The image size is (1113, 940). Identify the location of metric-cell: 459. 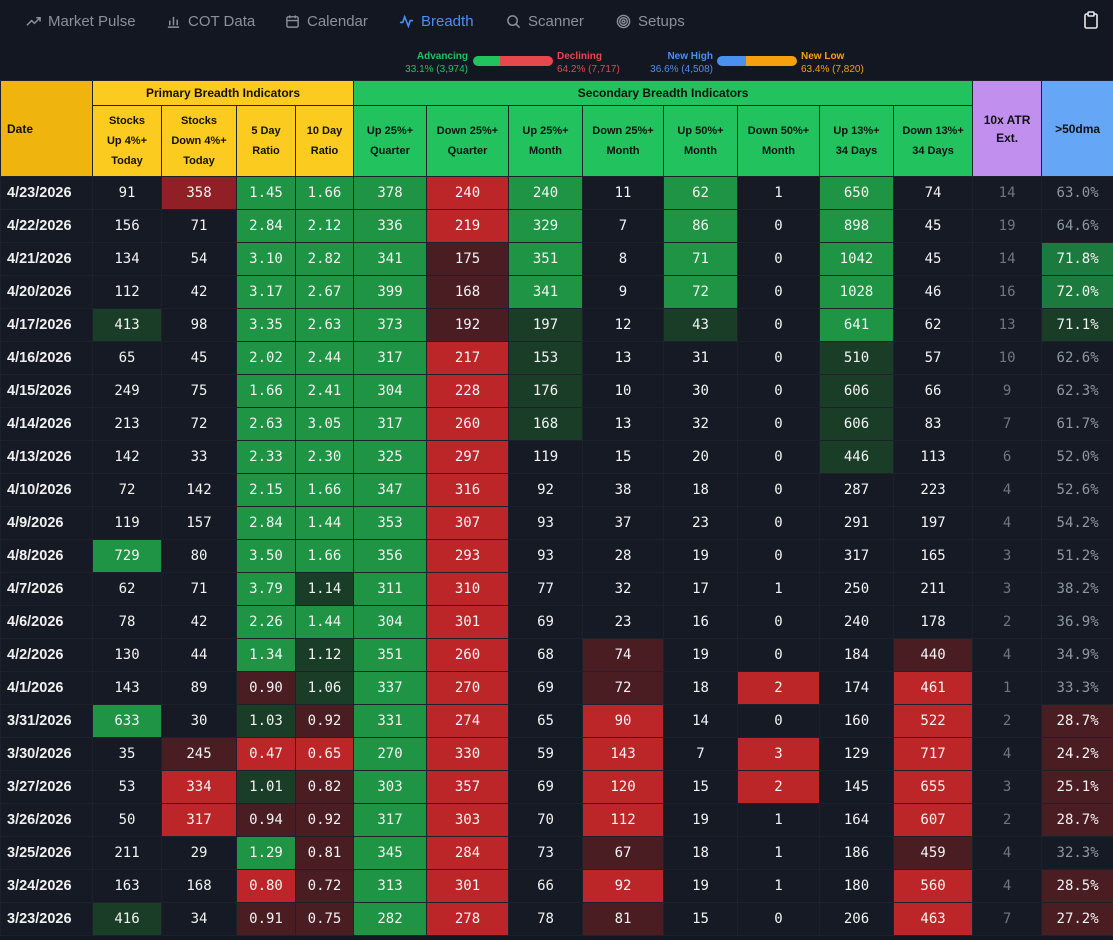
(933, 853).